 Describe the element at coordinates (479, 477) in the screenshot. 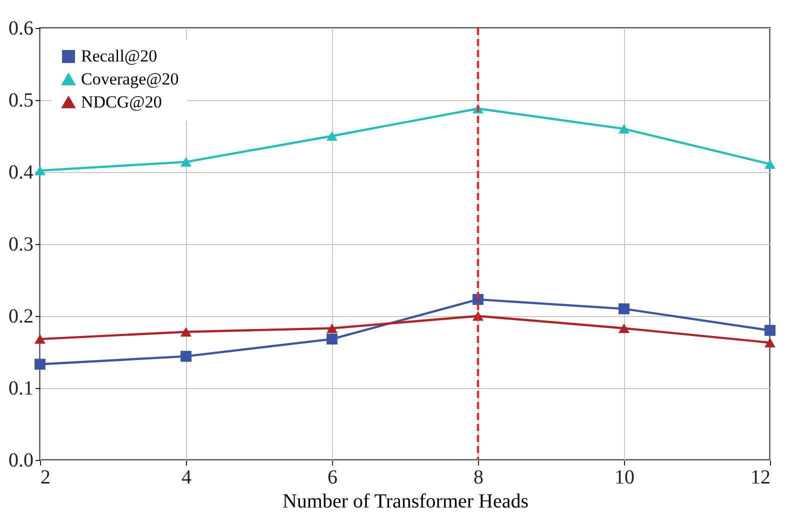

I see `x-tick-label: 8` at that location.